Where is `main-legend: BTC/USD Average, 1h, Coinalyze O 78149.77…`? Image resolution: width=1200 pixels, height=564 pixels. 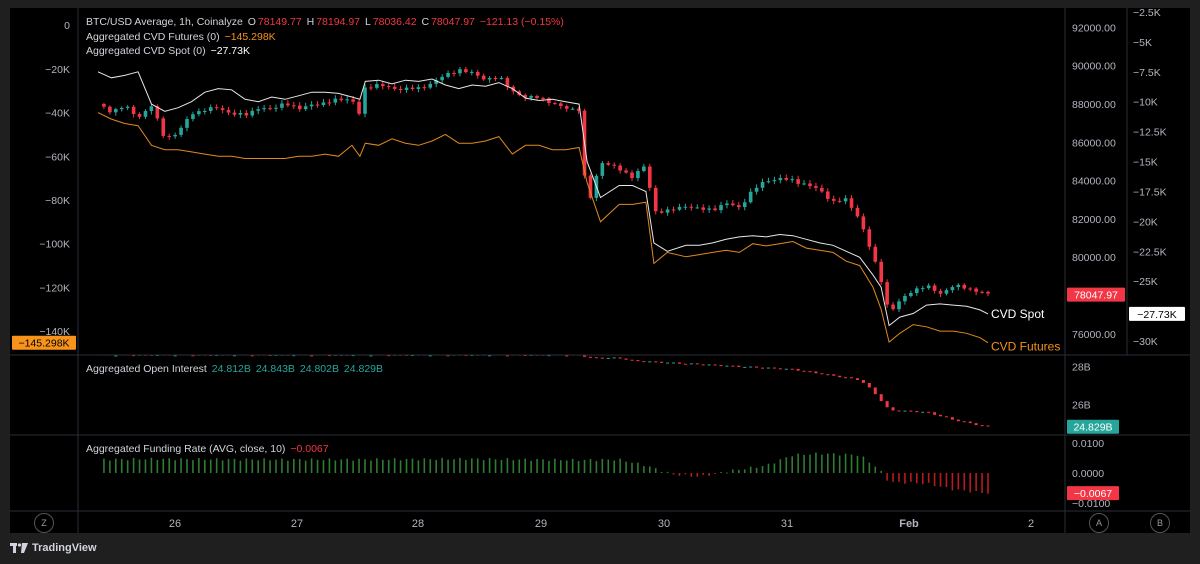
main-legend: BTC/USD Average, 1h, Coinalyze O 78149.77… is located at coordinates (326, 22).